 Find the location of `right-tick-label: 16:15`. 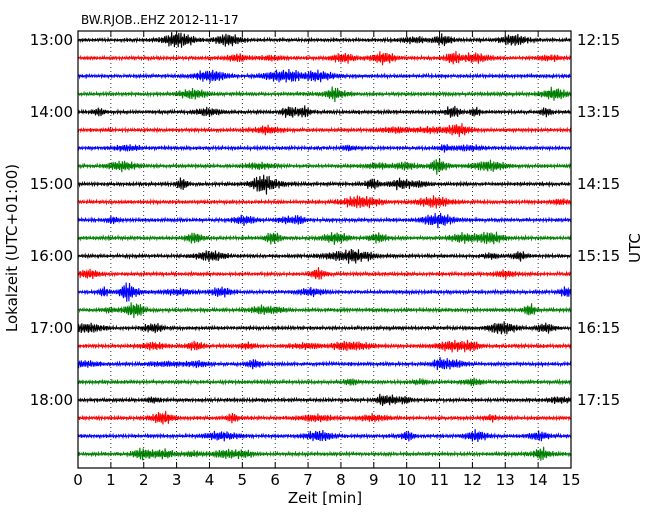

right-tick-label: 16:15 is located at coordinates (598, 328).